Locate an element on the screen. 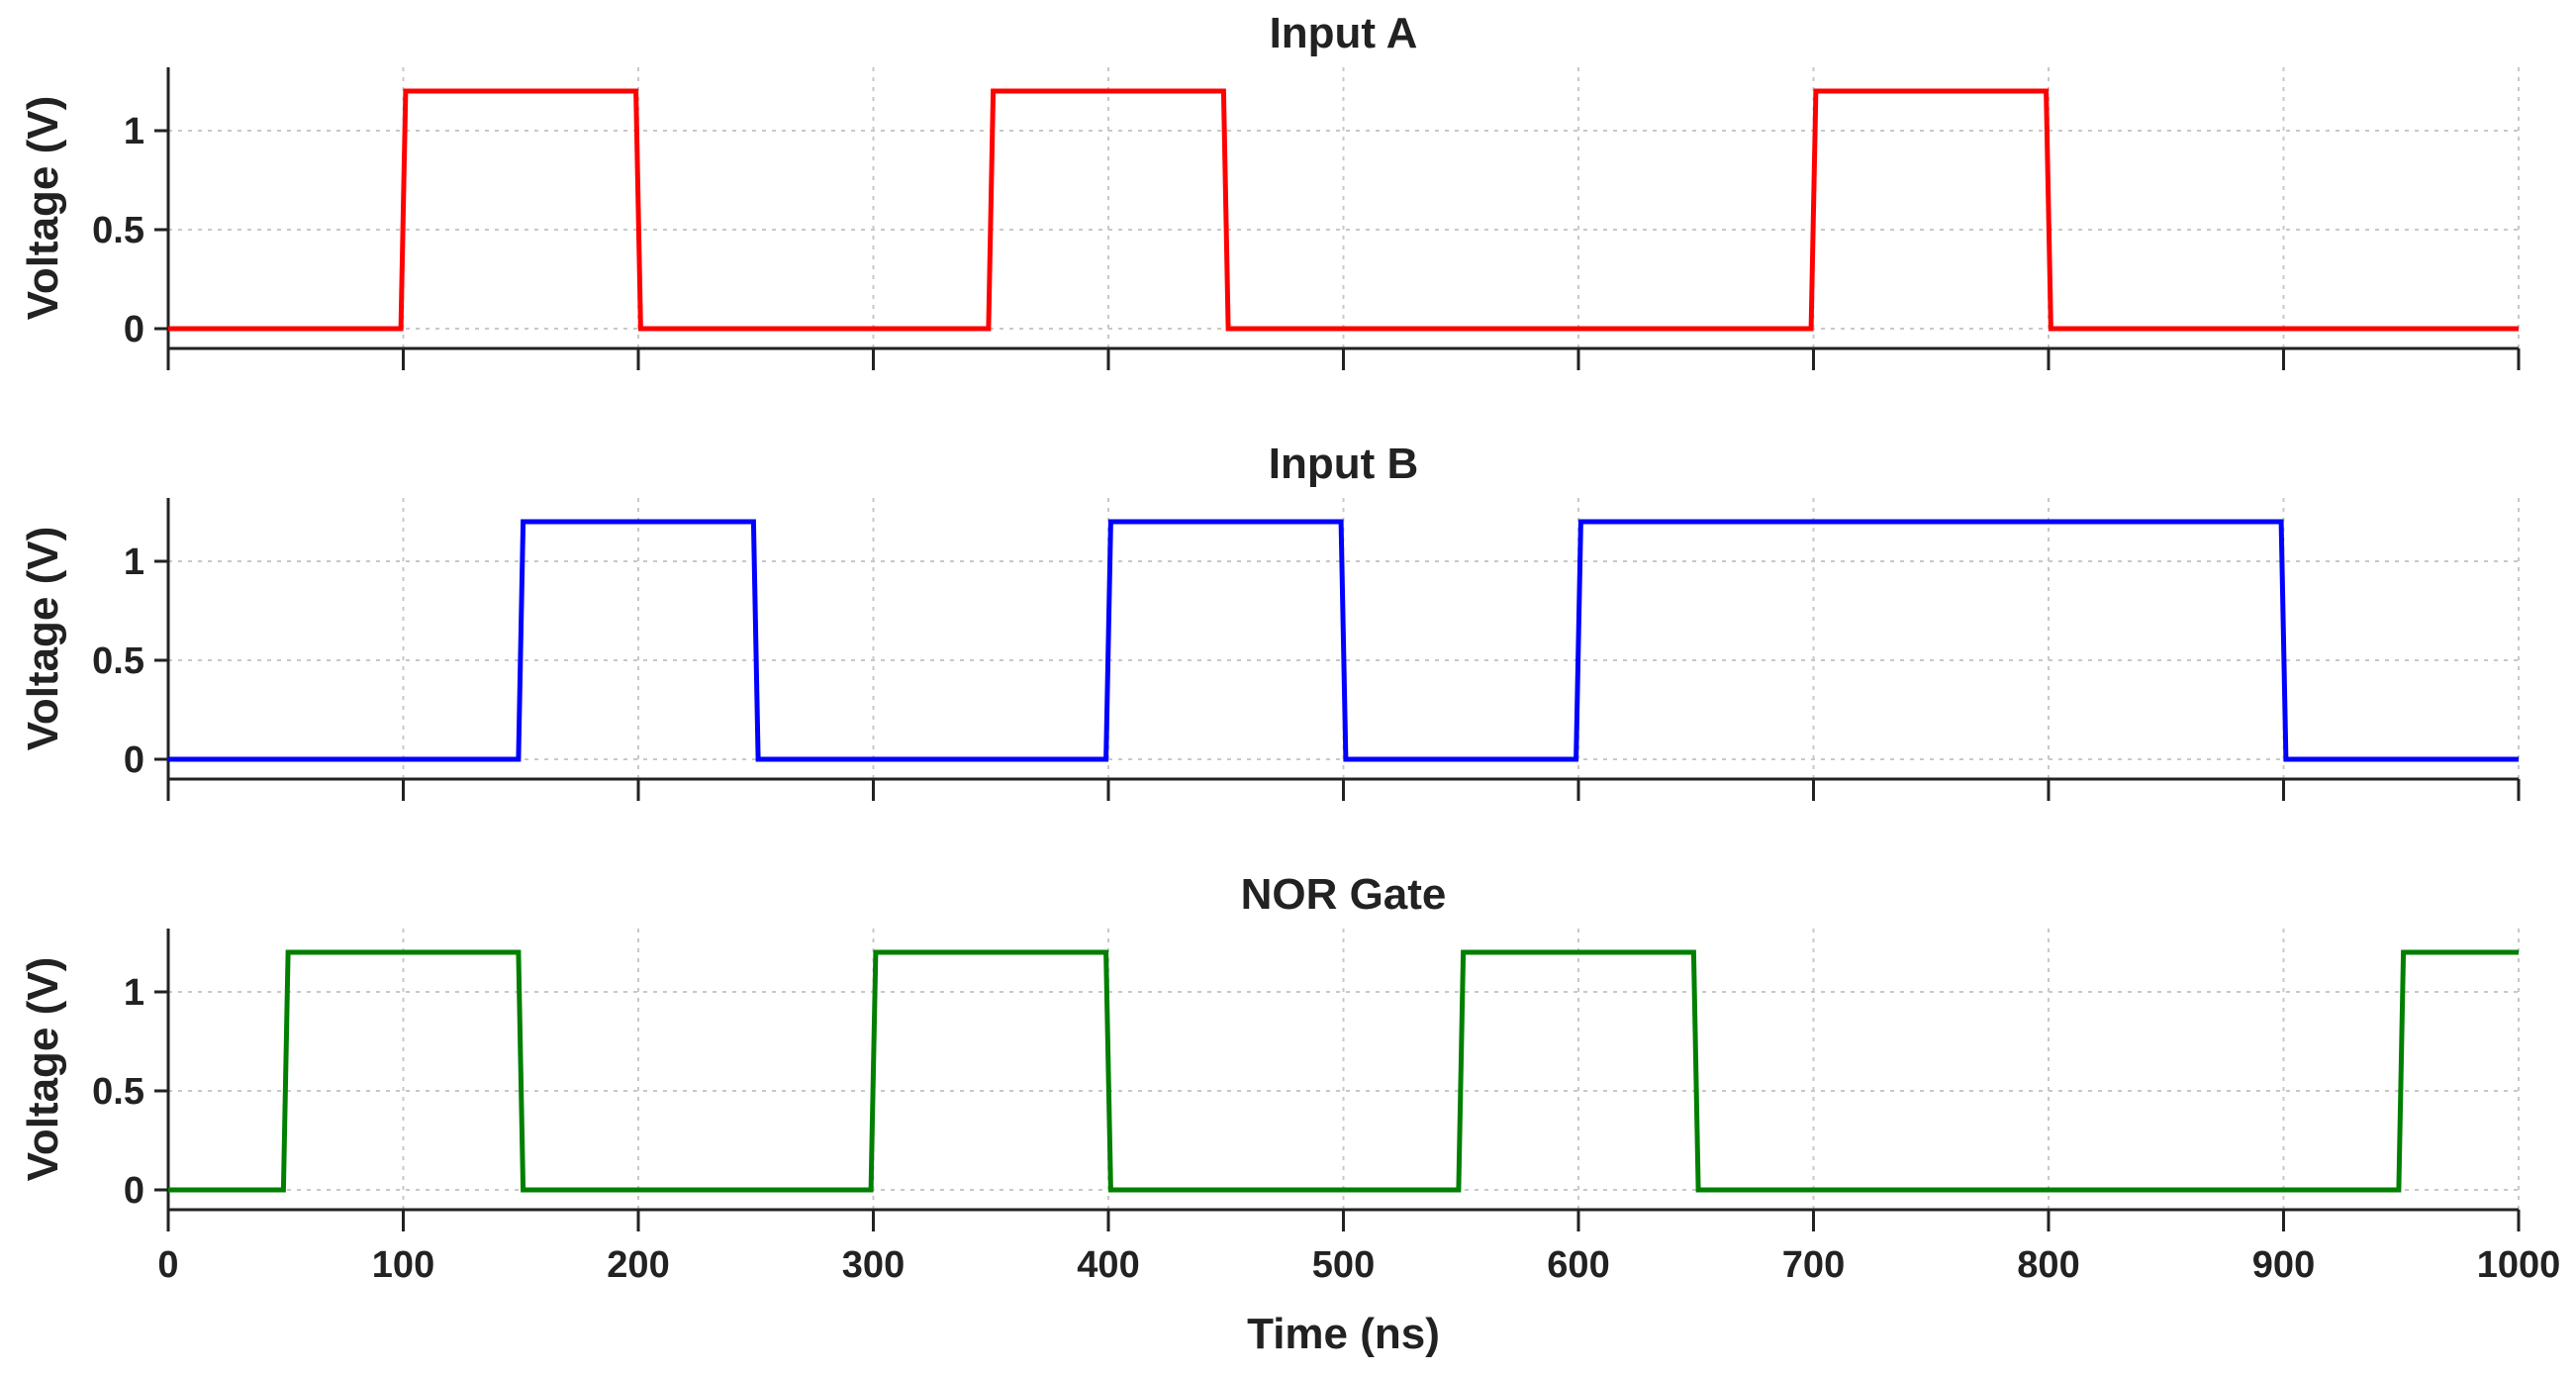  x-tick-label: 500 is located at coordinates (1343, 1265).